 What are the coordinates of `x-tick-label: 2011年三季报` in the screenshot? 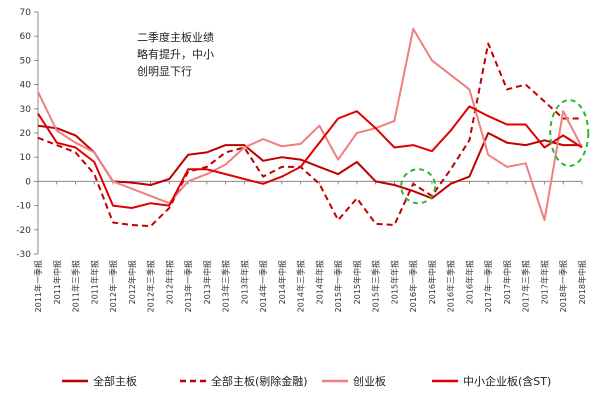 It's located at (76, 286).